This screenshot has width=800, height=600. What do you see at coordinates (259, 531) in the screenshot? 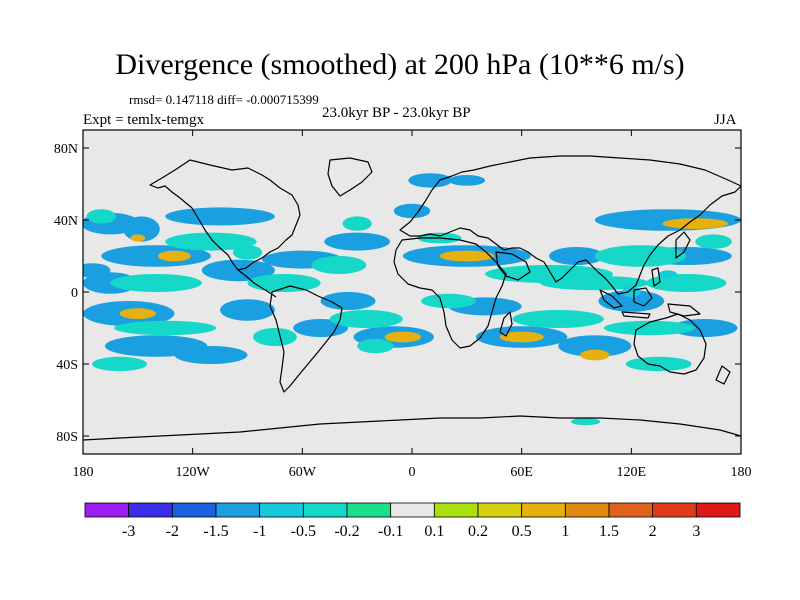
I see `colorbar-label-3: -1` at bounding box center [259, 531].